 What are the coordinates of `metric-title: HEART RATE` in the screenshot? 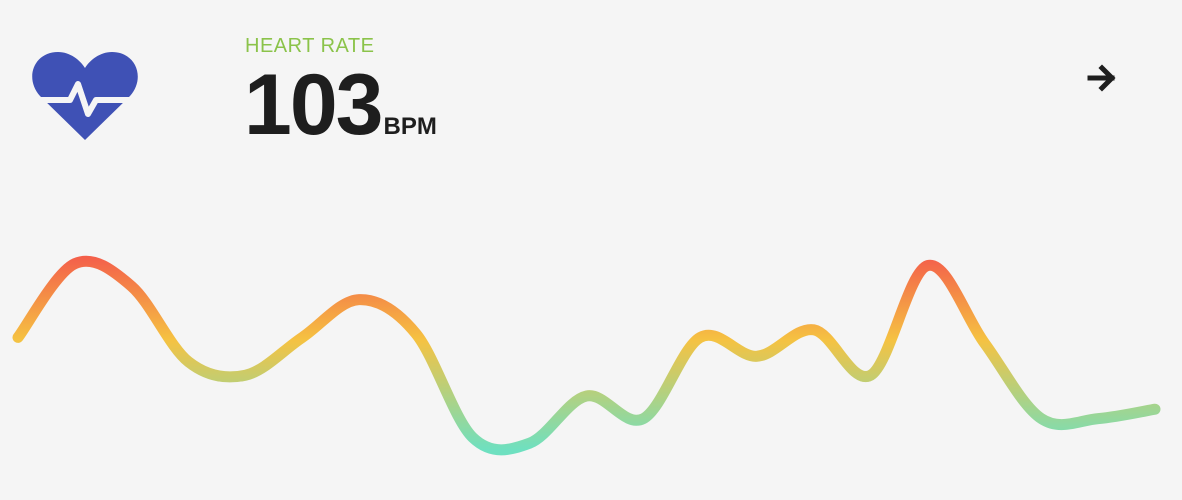 It's located at (310, 46).